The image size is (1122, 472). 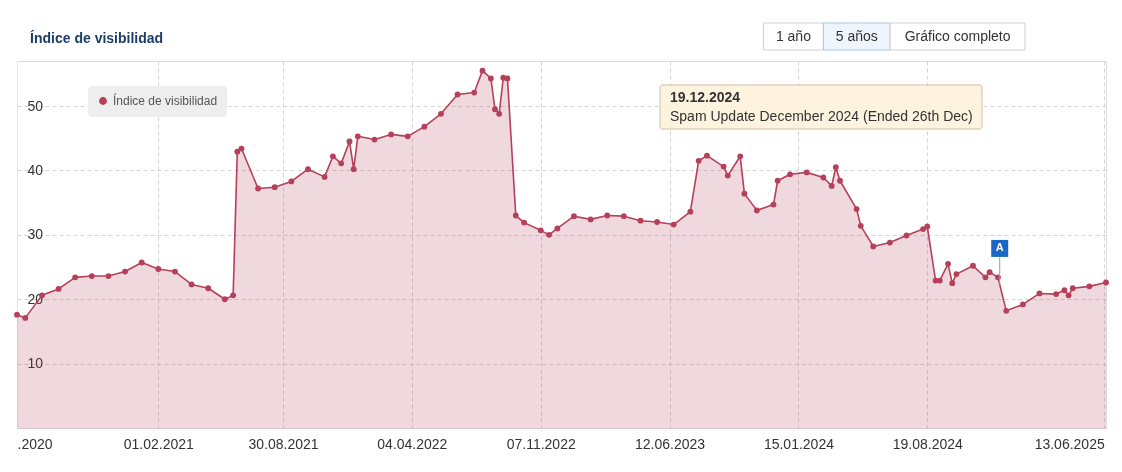 I want to click on legend-label: Índice de visibilidad, so click(x=165, y=100).